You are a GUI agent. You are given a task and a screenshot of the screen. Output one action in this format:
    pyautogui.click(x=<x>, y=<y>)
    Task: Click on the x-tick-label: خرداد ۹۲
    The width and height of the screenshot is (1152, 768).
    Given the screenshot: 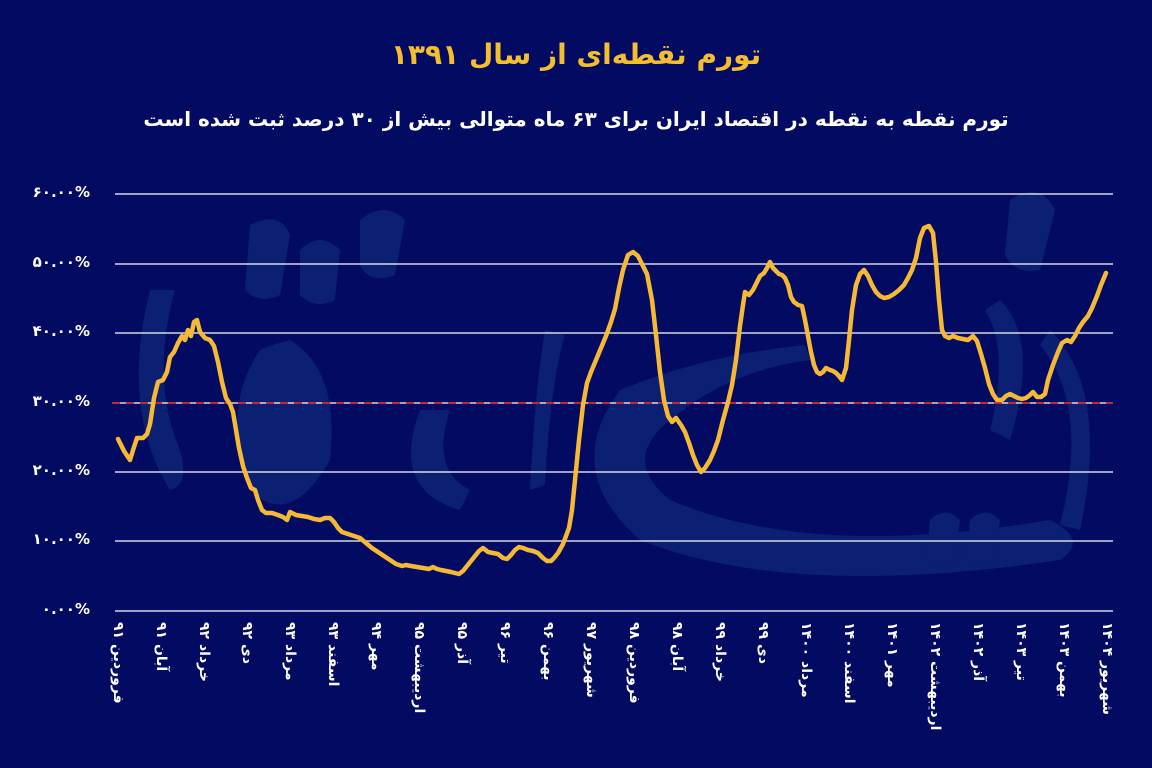 What is the action you would take?
    pyautogui.click(x=204, y=652)
    